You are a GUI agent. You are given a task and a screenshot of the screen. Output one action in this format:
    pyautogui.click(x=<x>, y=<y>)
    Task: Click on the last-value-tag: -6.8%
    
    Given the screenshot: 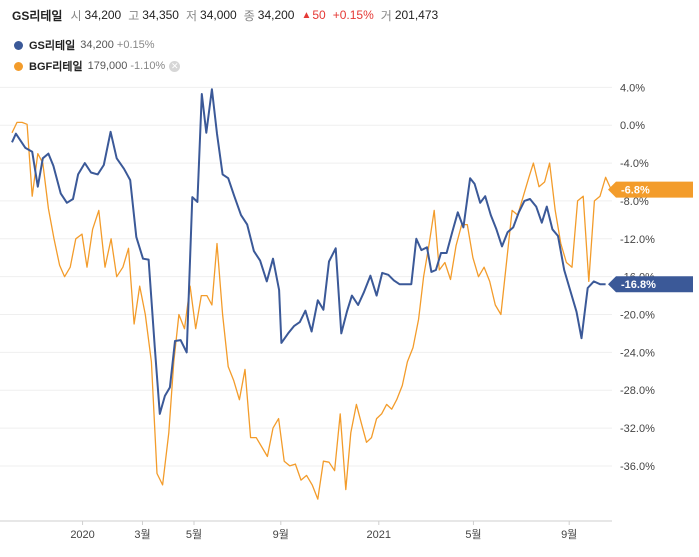 What is the action you would take?
    pyautogui.click(x=650, y=189)
    